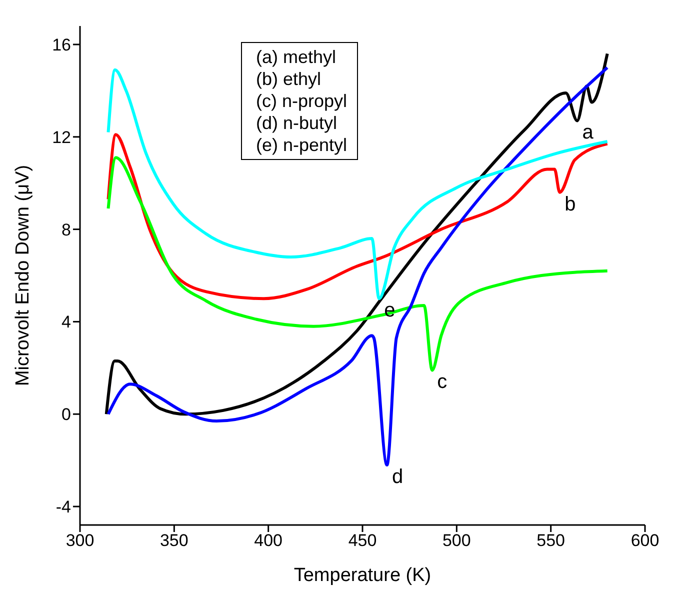 The width and height of the screenshot is (683, 603). Describe the element at coordinates (66, 414) in the screenshot. I see `y-tick-label: 0` at that location.